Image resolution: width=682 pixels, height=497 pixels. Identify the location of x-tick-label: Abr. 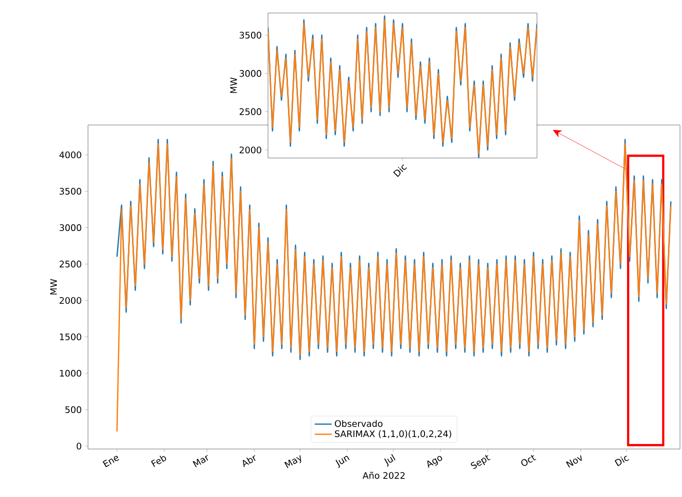
(249, 461).